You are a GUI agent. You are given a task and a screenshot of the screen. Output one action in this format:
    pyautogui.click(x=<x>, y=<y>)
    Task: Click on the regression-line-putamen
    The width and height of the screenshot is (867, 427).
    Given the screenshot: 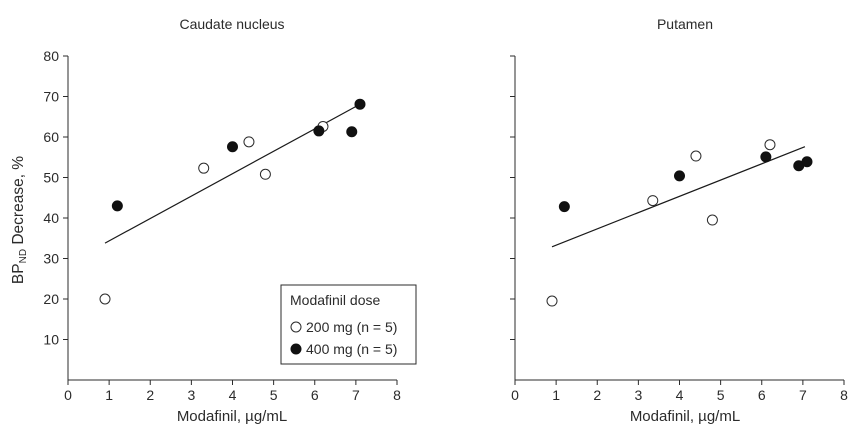 What is the action you would take?
    pyautogui.click(x=678, y=197)
    